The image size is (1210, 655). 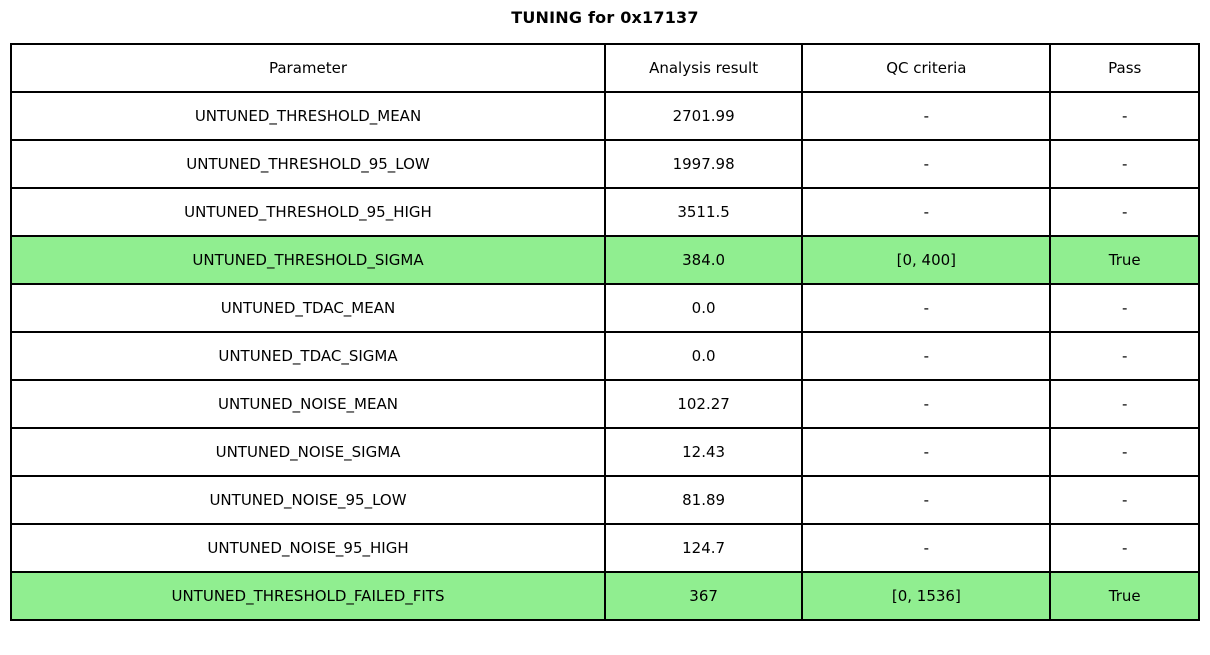 I want to click on table-row: UNTUNED_NOISE_95_LOW 81.89 - -, so click(x=605, y=500).